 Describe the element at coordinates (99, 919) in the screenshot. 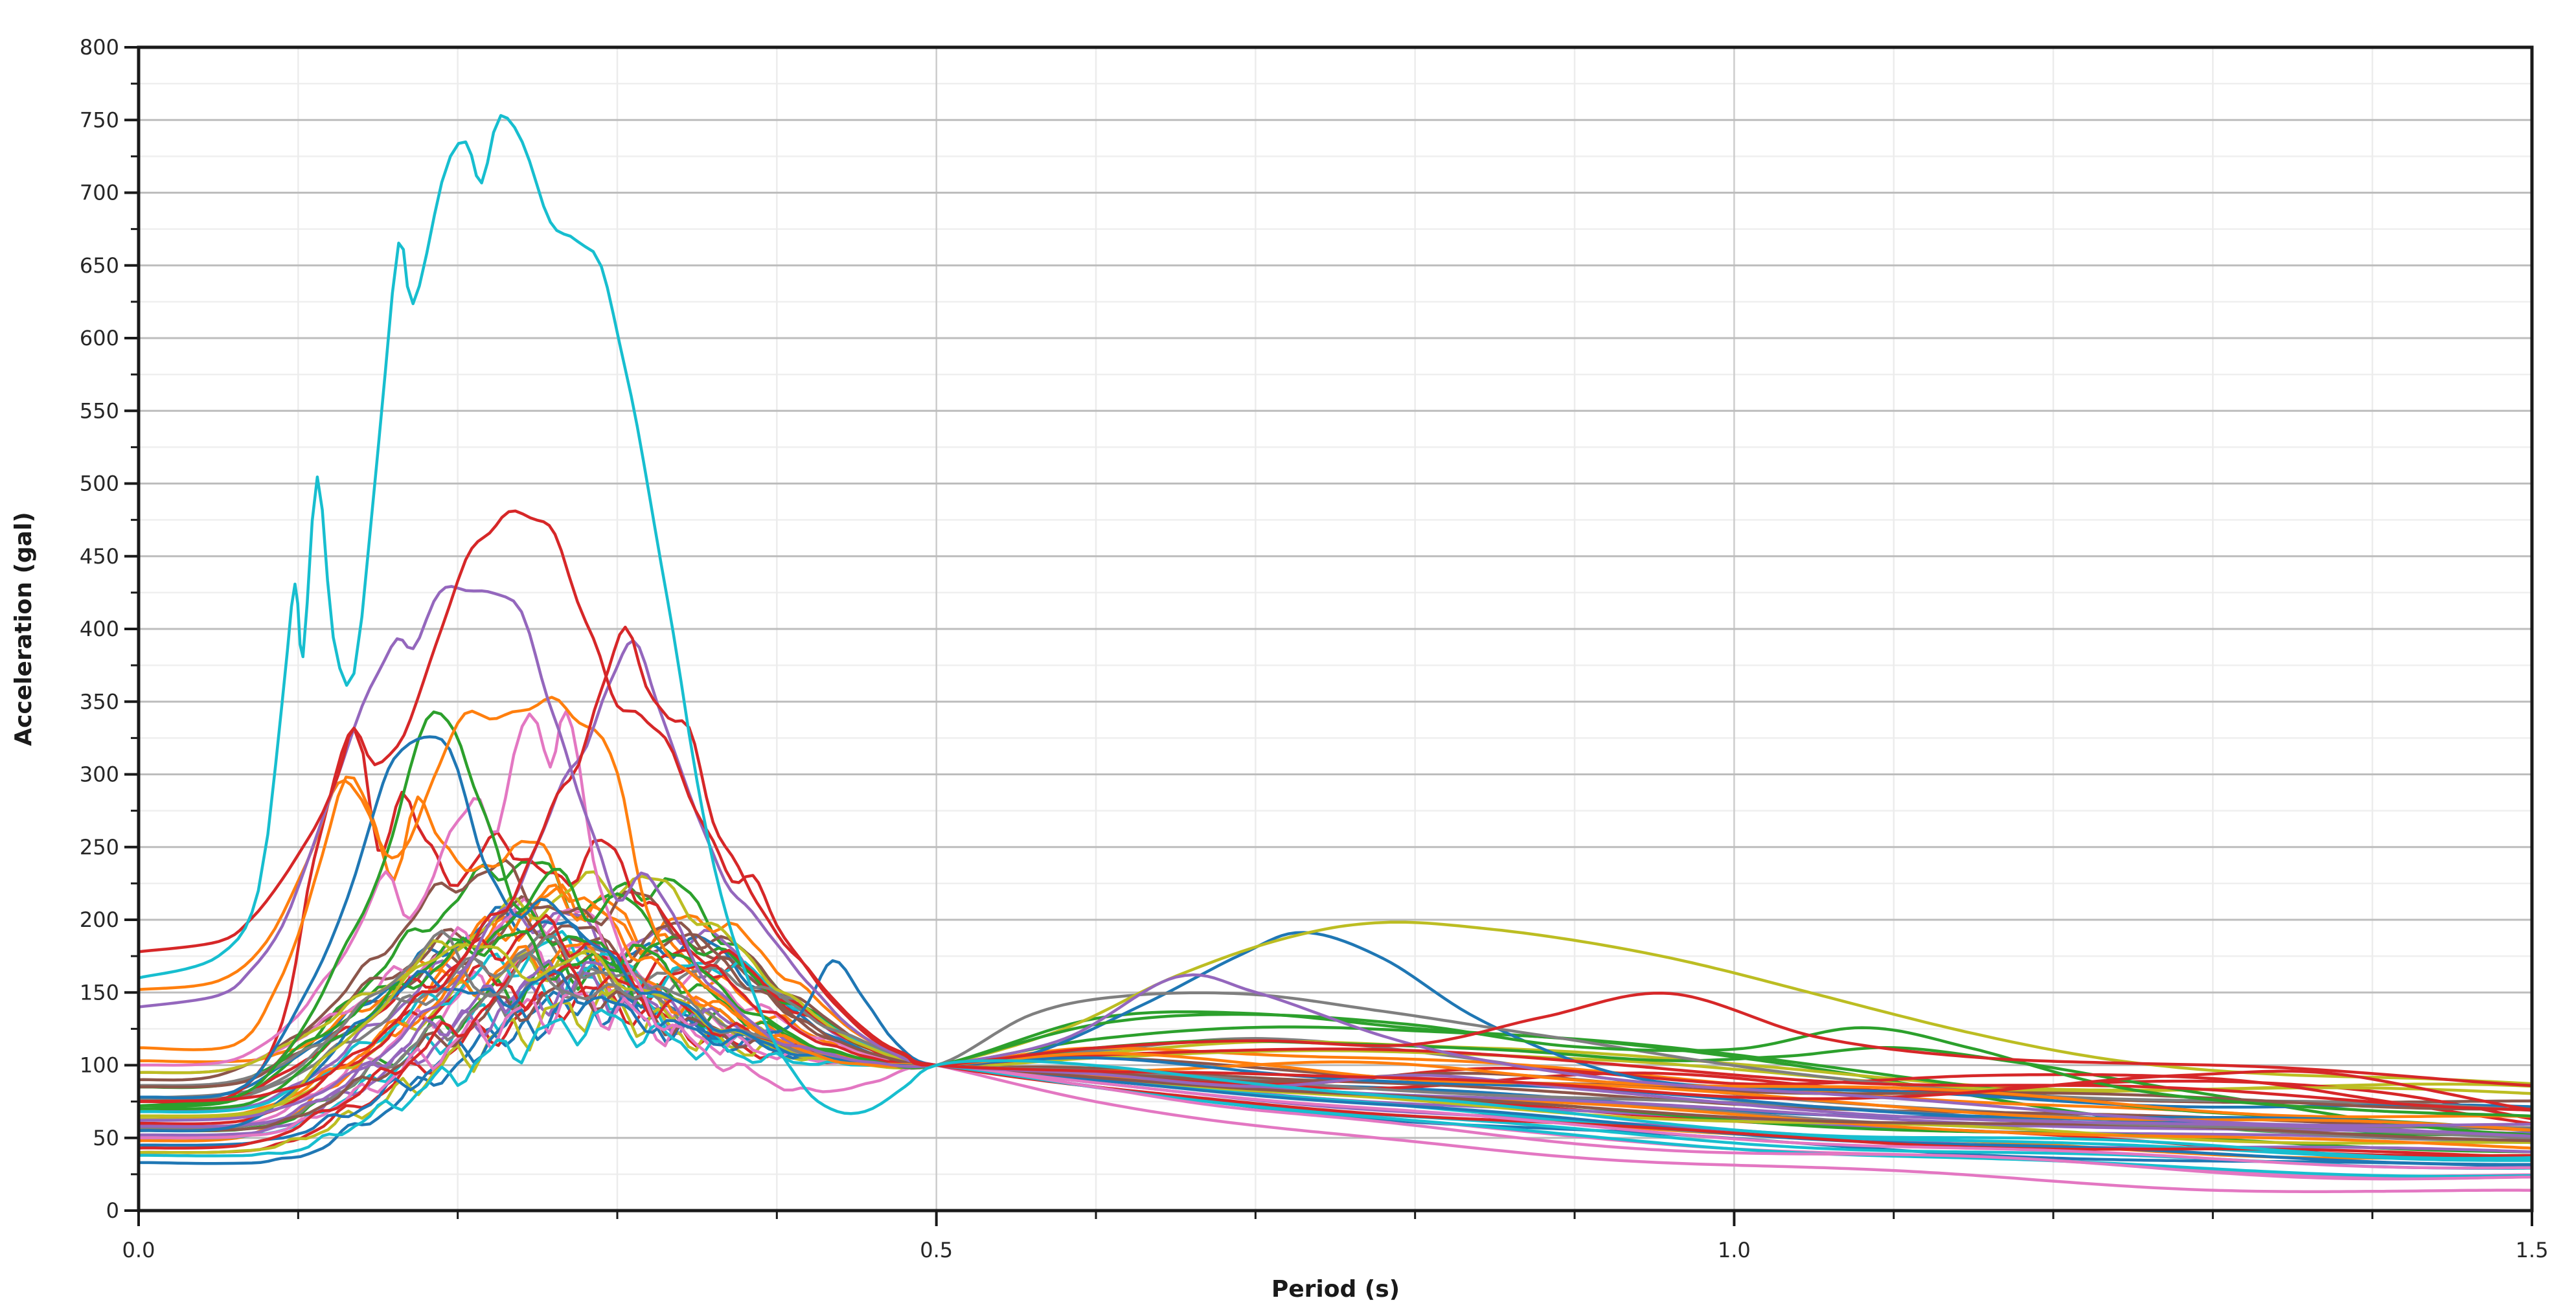

I see `y-tick-label: 200` at that location.